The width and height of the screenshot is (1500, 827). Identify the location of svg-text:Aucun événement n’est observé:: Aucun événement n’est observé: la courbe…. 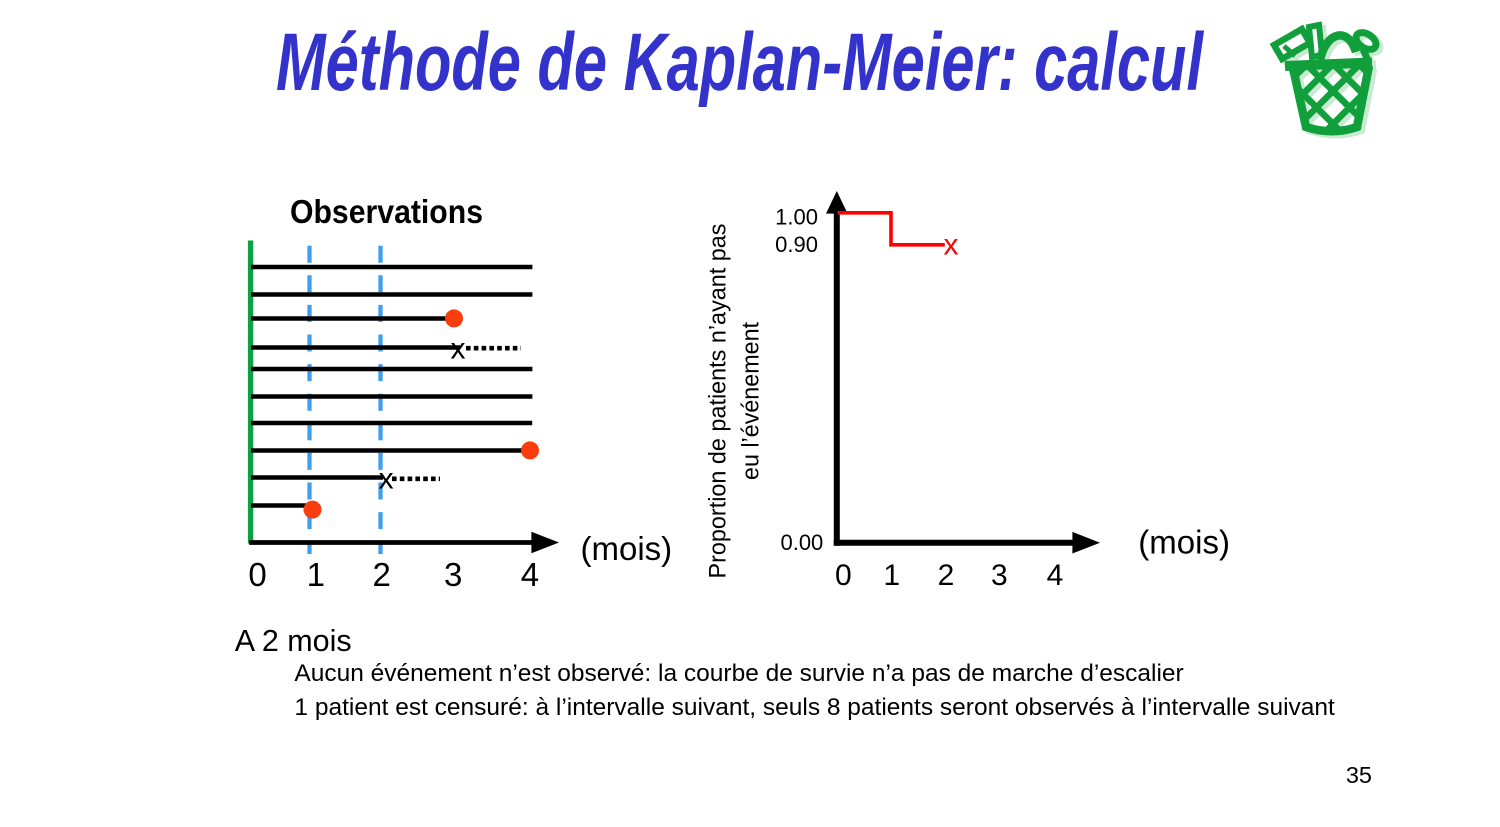
(738, 673).